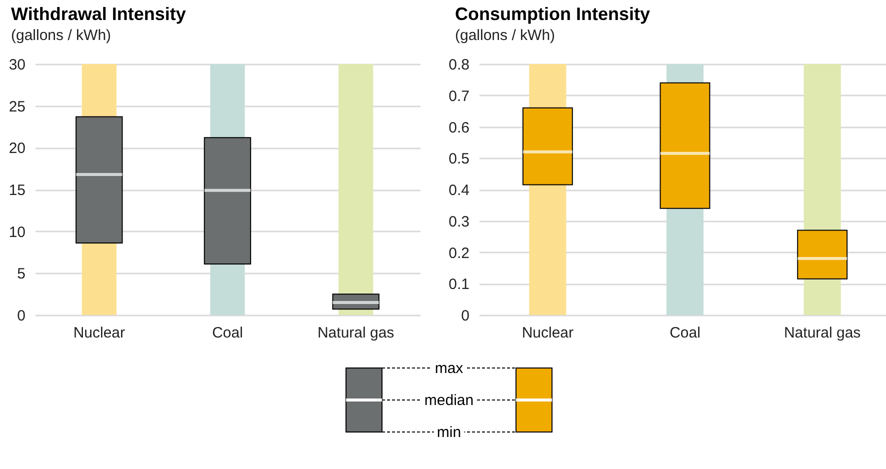  I want to click on y-tick-label: 30, so click(17, 65).